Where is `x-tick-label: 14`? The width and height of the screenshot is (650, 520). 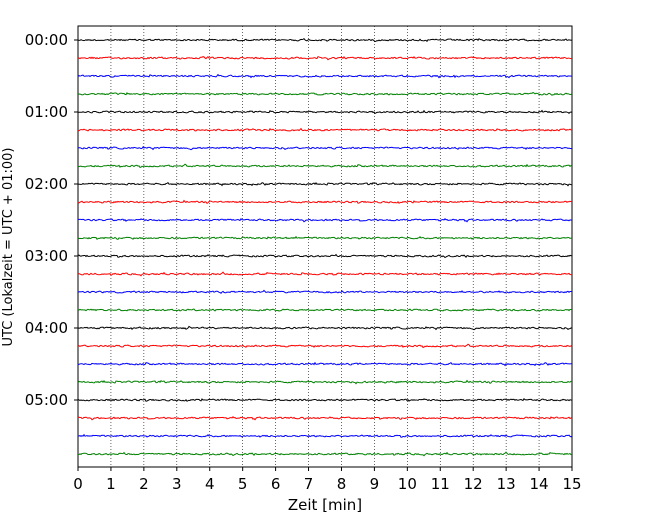 x-tick-label: 14 is located at coordinates (539, 484).